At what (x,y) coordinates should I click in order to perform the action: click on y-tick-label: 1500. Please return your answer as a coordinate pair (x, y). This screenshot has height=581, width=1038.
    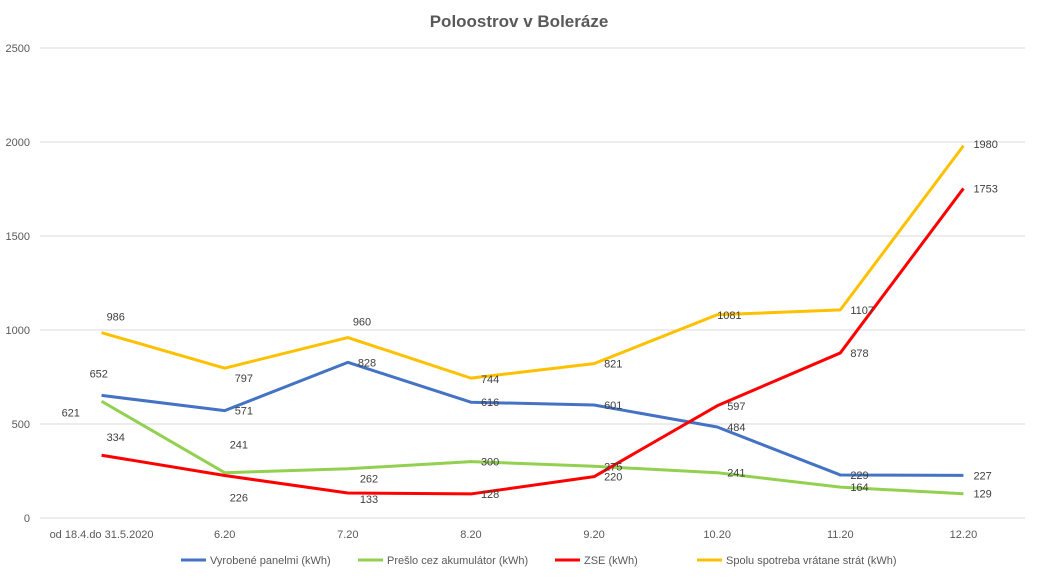
    Looking at the image, I should click on (18, 237).